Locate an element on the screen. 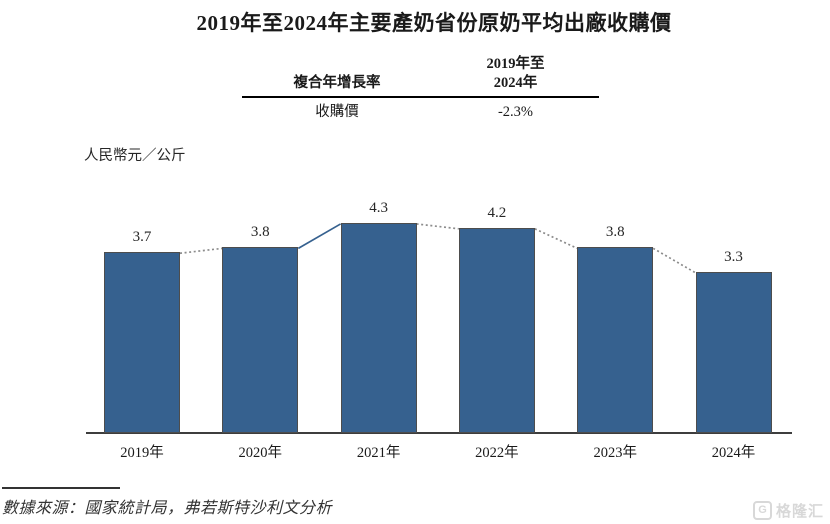  x-axis-label-2020年: 2020年 is located at coordinates (260, 453).